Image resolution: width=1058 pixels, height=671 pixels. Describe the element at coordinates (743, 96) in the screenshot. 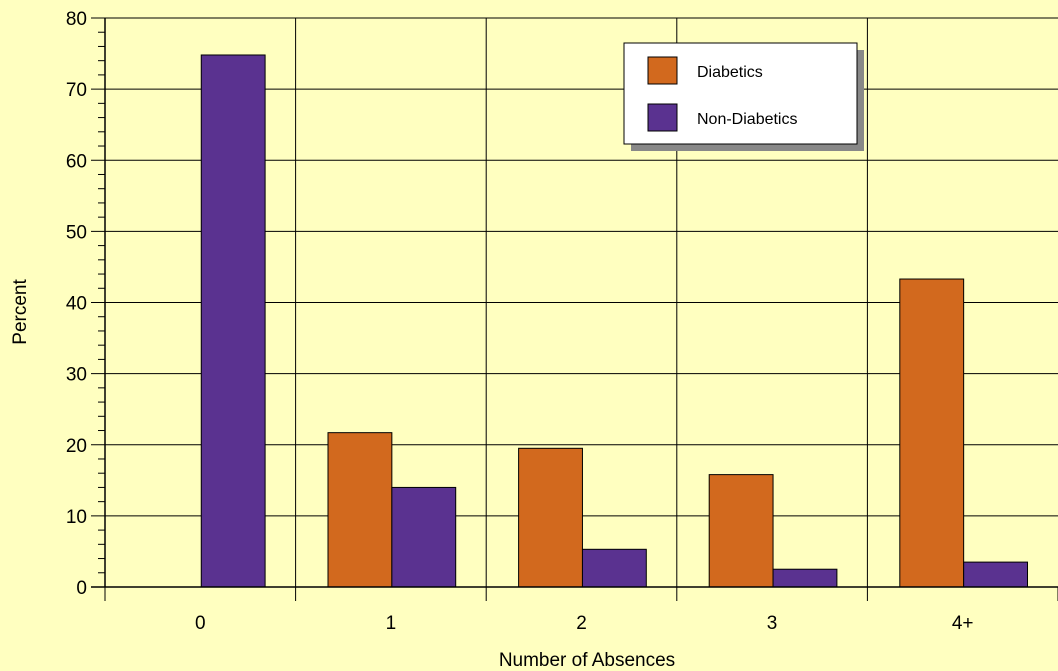

I see `legend: Diabetics Non-Diabetics` at that location.